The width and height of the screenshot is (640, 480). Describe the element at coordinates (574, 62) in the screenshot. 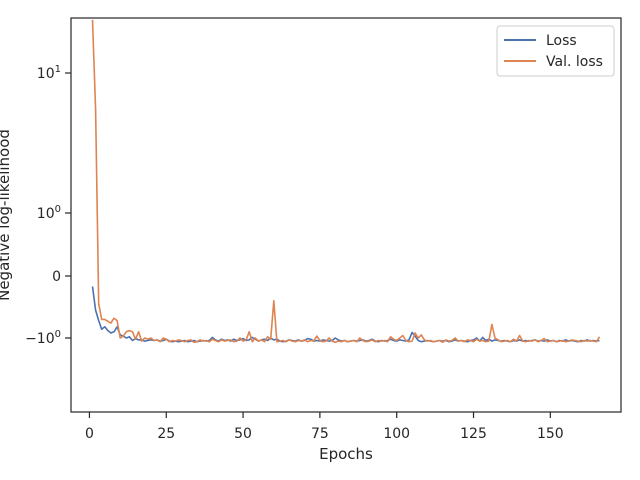

I see `legend-label-val-loss: Val. loss` at that location.